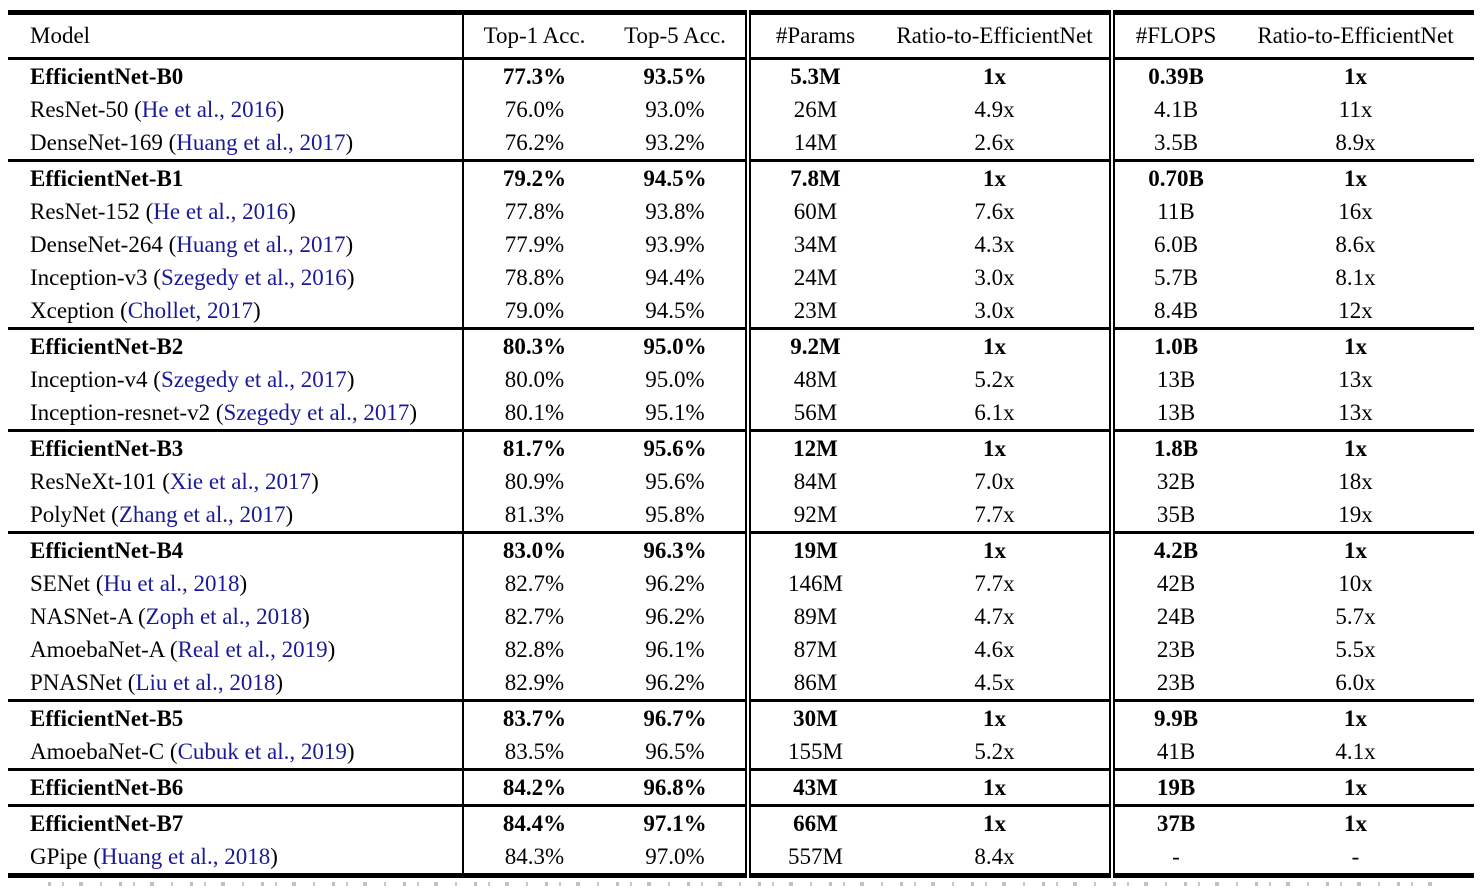  What do you see at coordinates (533, 787) in the screenshot?
I see `cell-top1: 84.2%` at bounding box center [533, 787].